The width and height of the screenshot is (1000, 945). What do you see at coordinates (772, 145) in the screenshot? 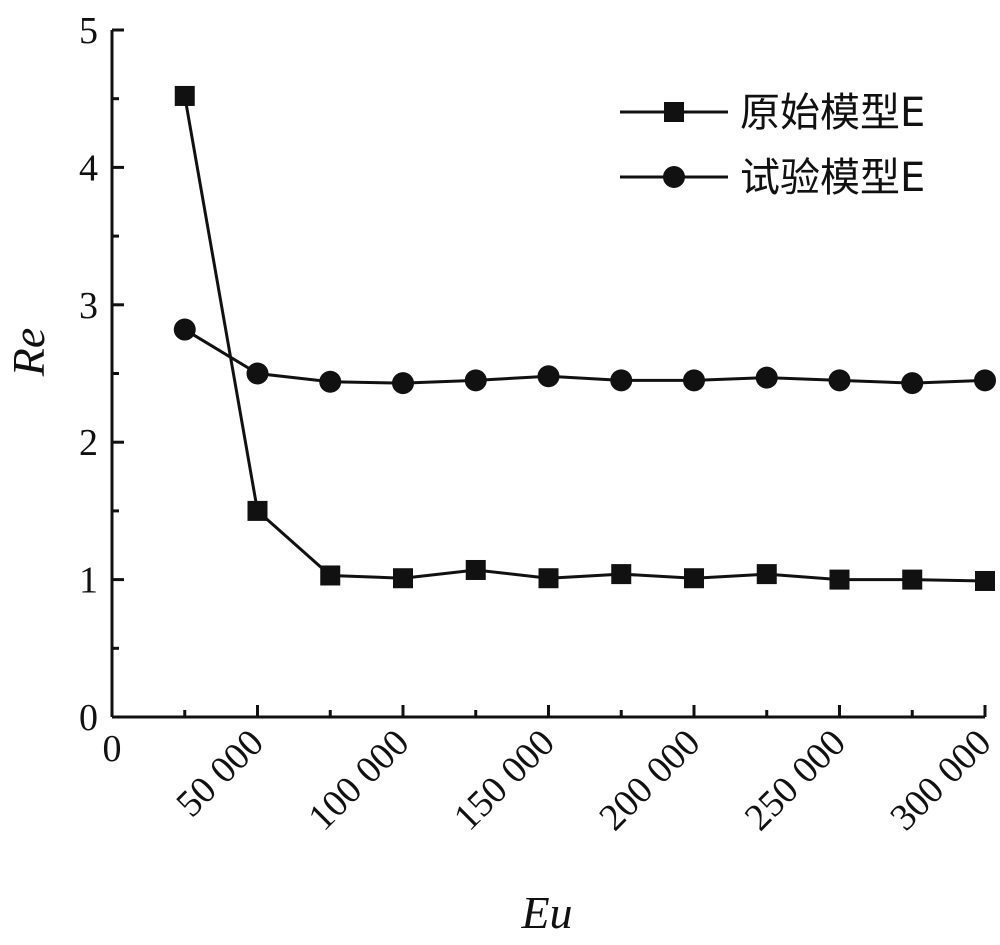
I see `legend: 原始模型E 试验模型E` at bounding box center [772, 145].